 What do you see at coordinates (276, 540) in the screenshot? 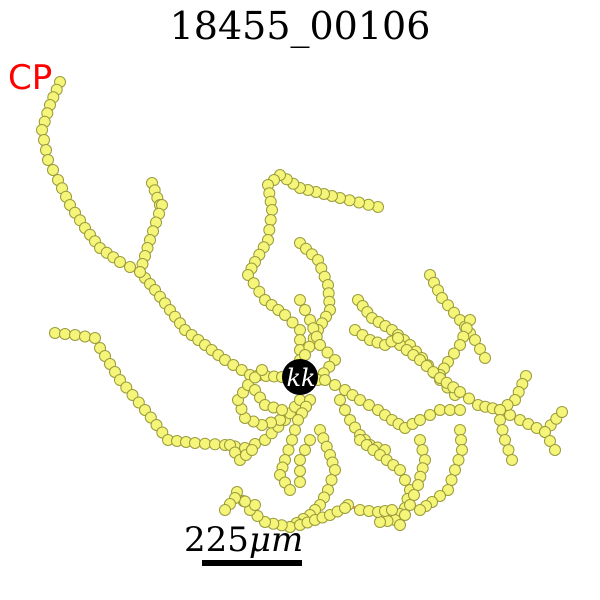
I see `scale-unit: μm` at bounding box center [276, 540].